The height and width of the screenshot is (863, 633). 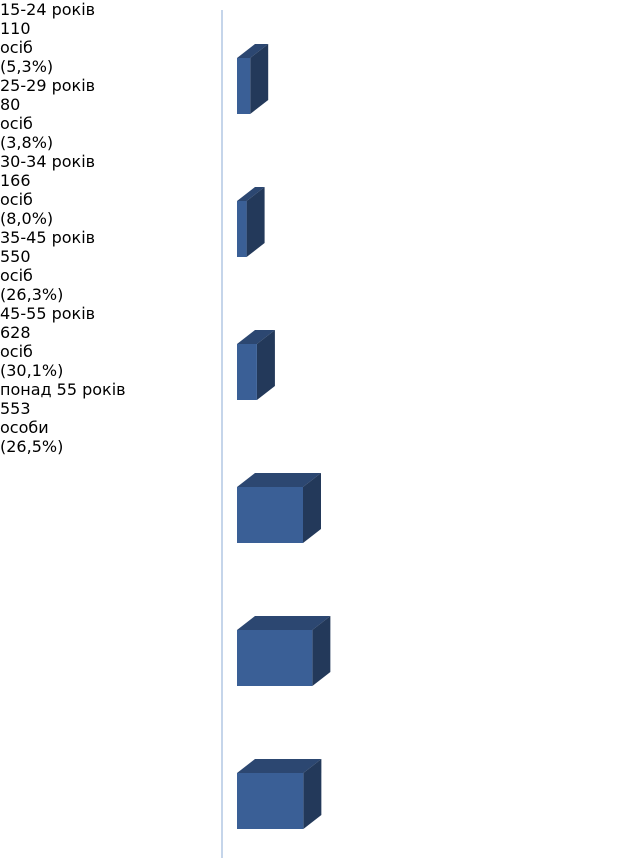 What do you see at coordinates (24, 427) in the screenshot?
I see `unit-label: особи` at bounding box center [24, 427].